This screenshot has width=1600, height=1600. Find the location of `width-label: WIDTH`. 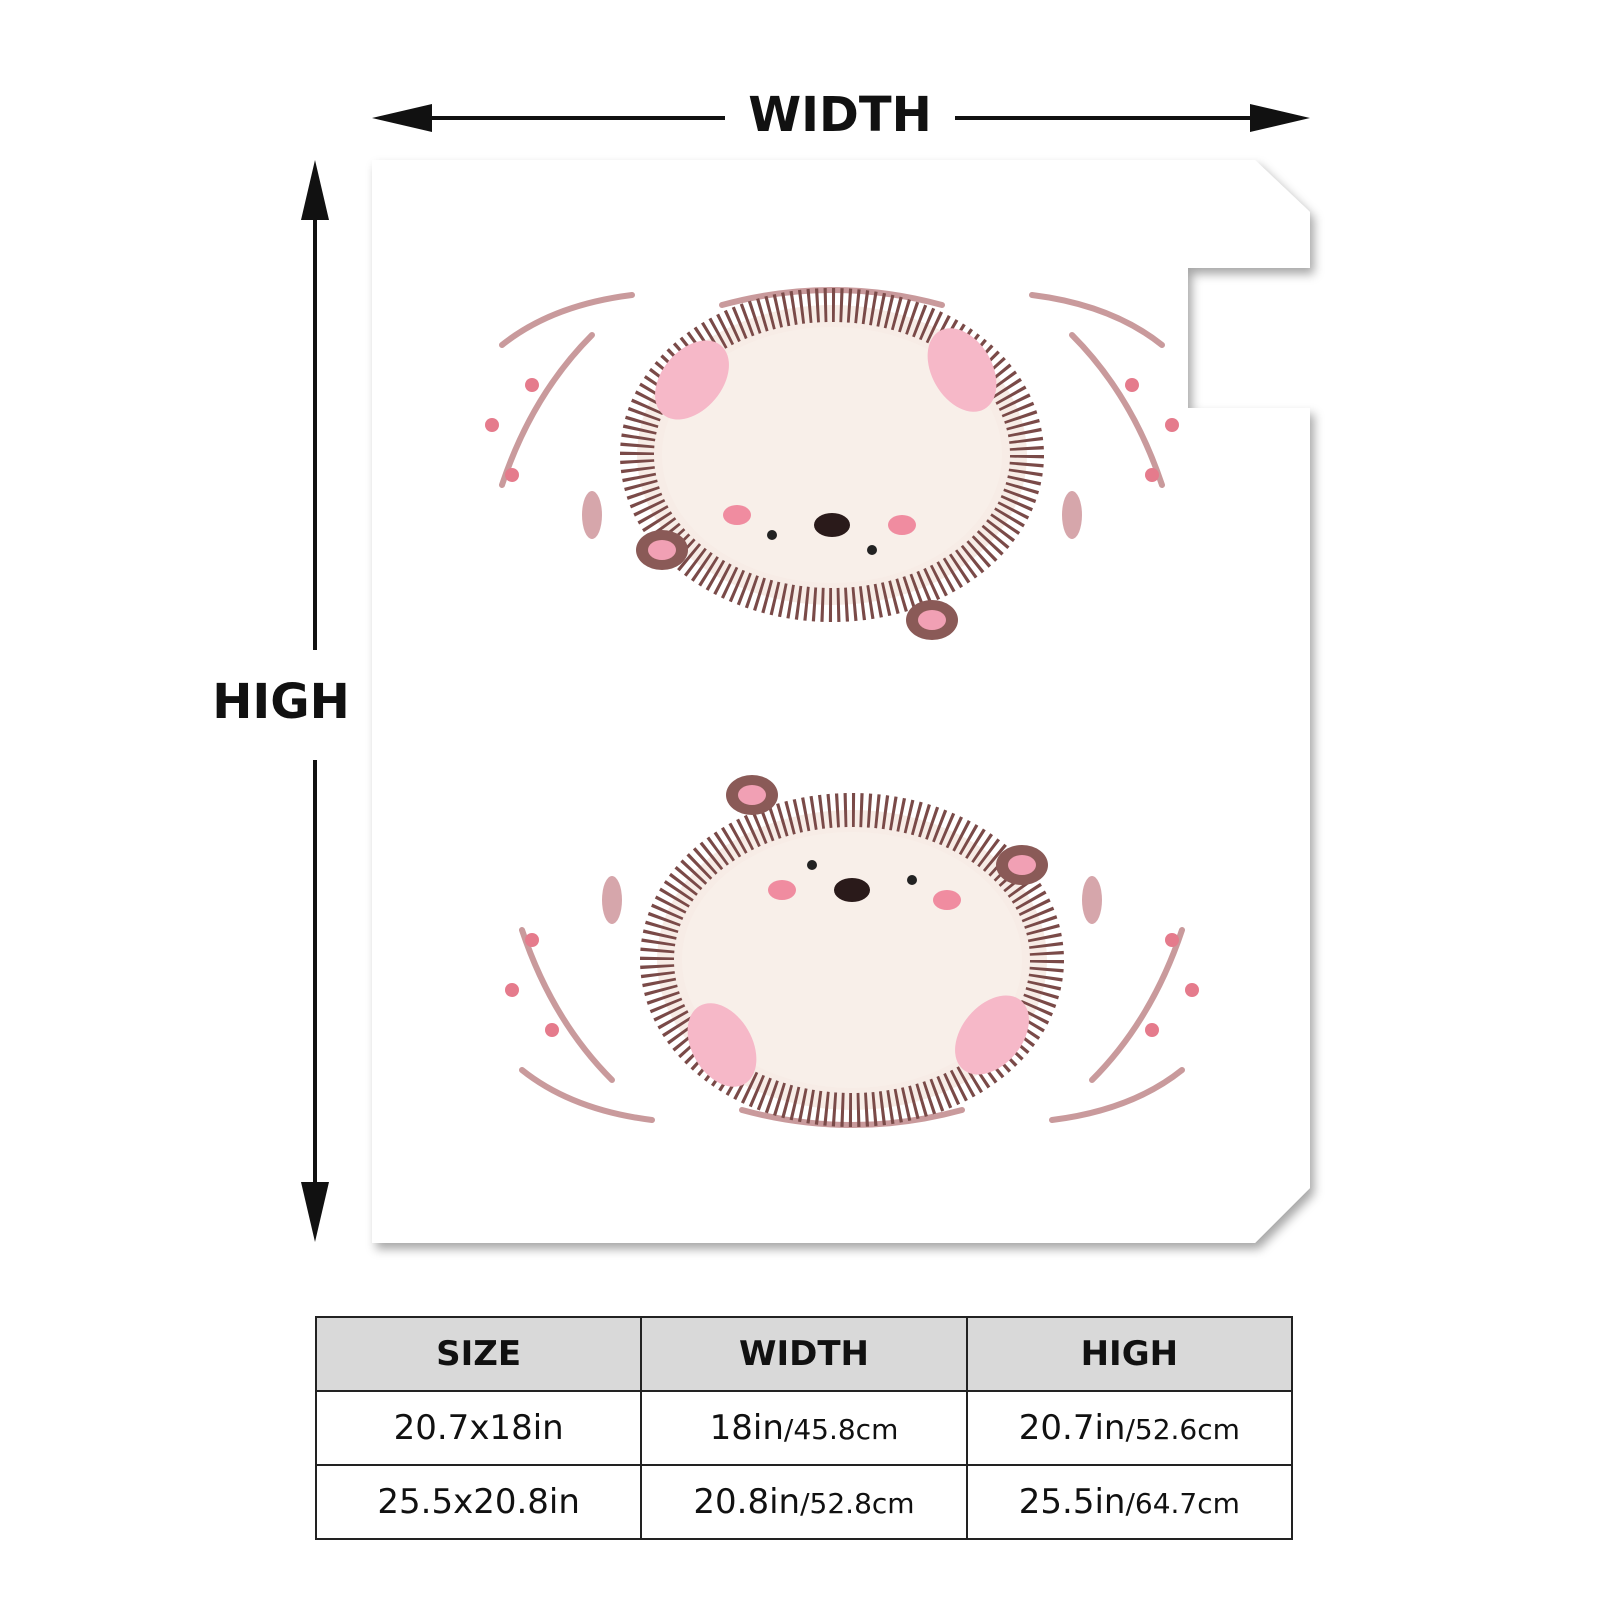

width-label: WIDTH is located at coordinates (840, 115).